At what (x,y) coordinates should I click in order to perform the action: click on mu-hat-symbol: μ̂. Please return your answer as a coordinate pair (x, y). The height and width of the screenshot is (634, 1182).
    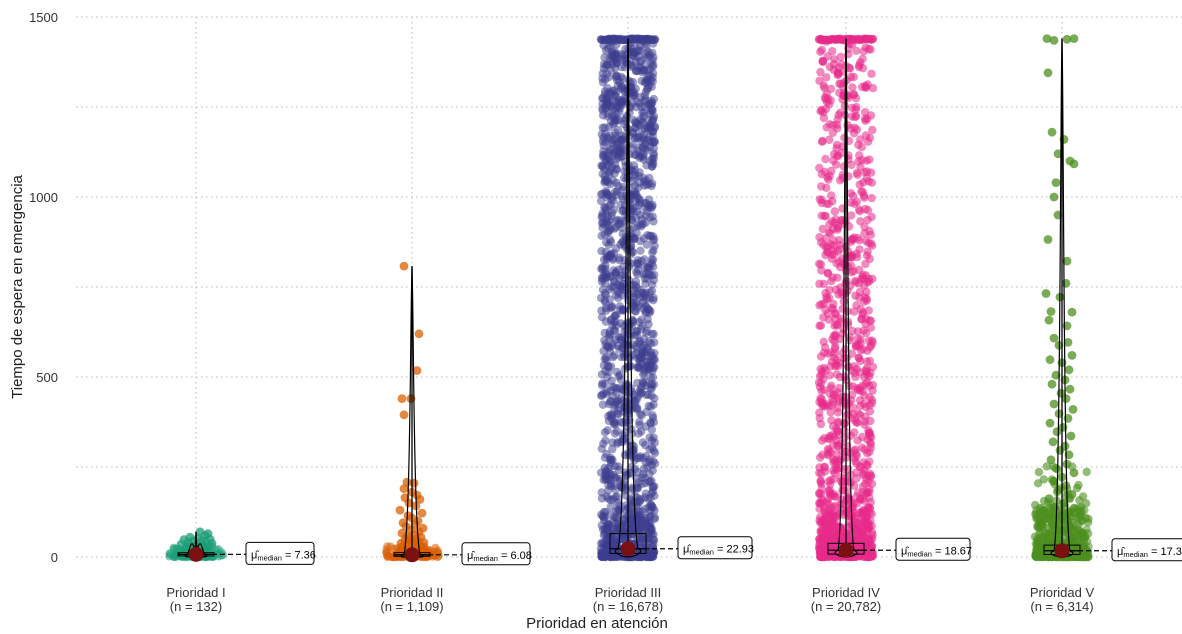
    Looking at the image, I should click on (471, 556).